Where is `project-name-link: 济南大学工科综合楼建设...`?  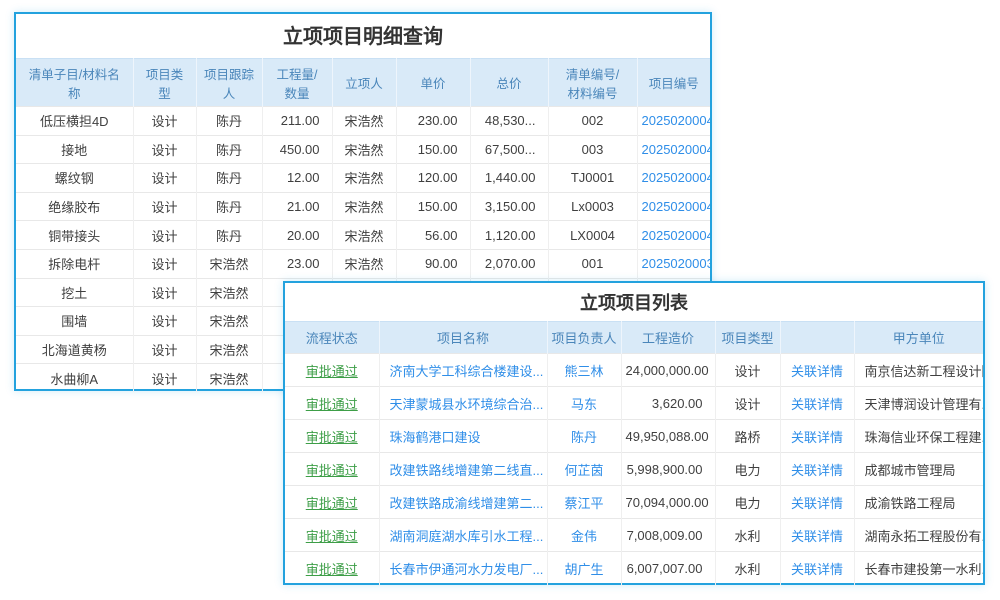 project-name-link: 济南大学工科综合楼建设... is located at coordinates (463, 370).